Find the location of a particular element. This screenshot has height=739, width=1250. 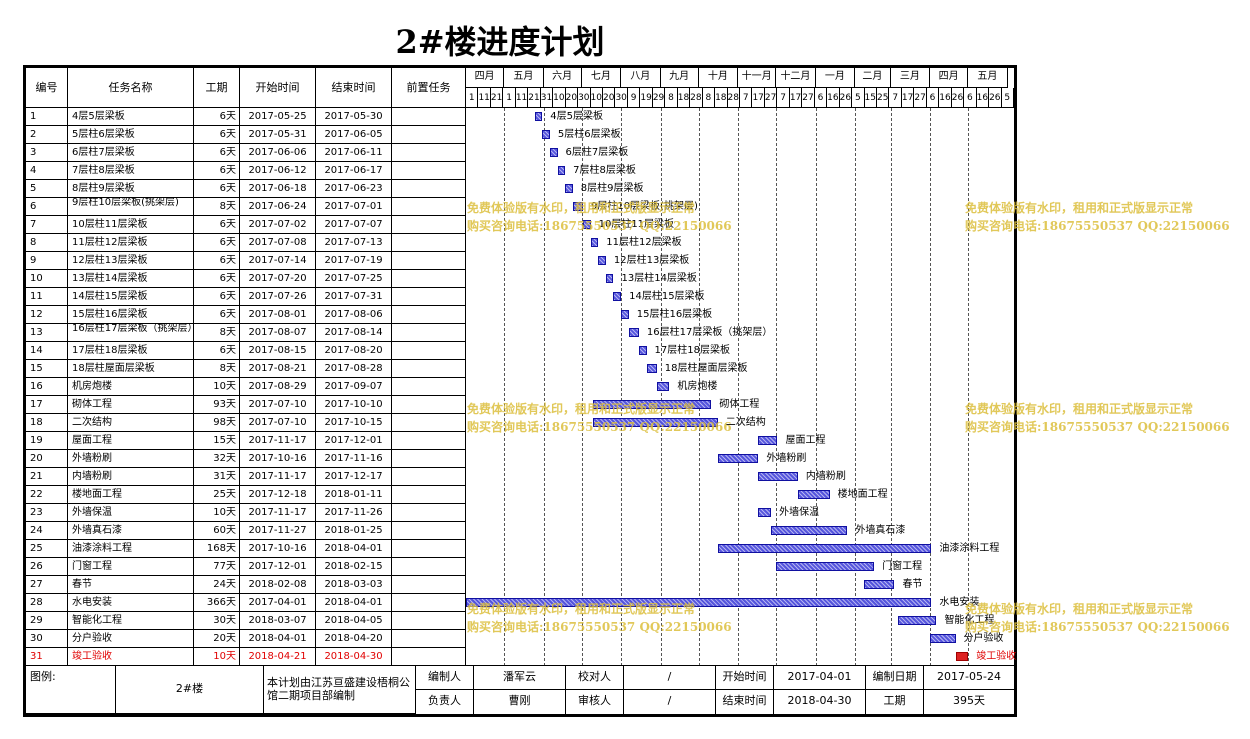

gantt-bar-label: 外墙真石漆 is located at coordinates (880, 530).